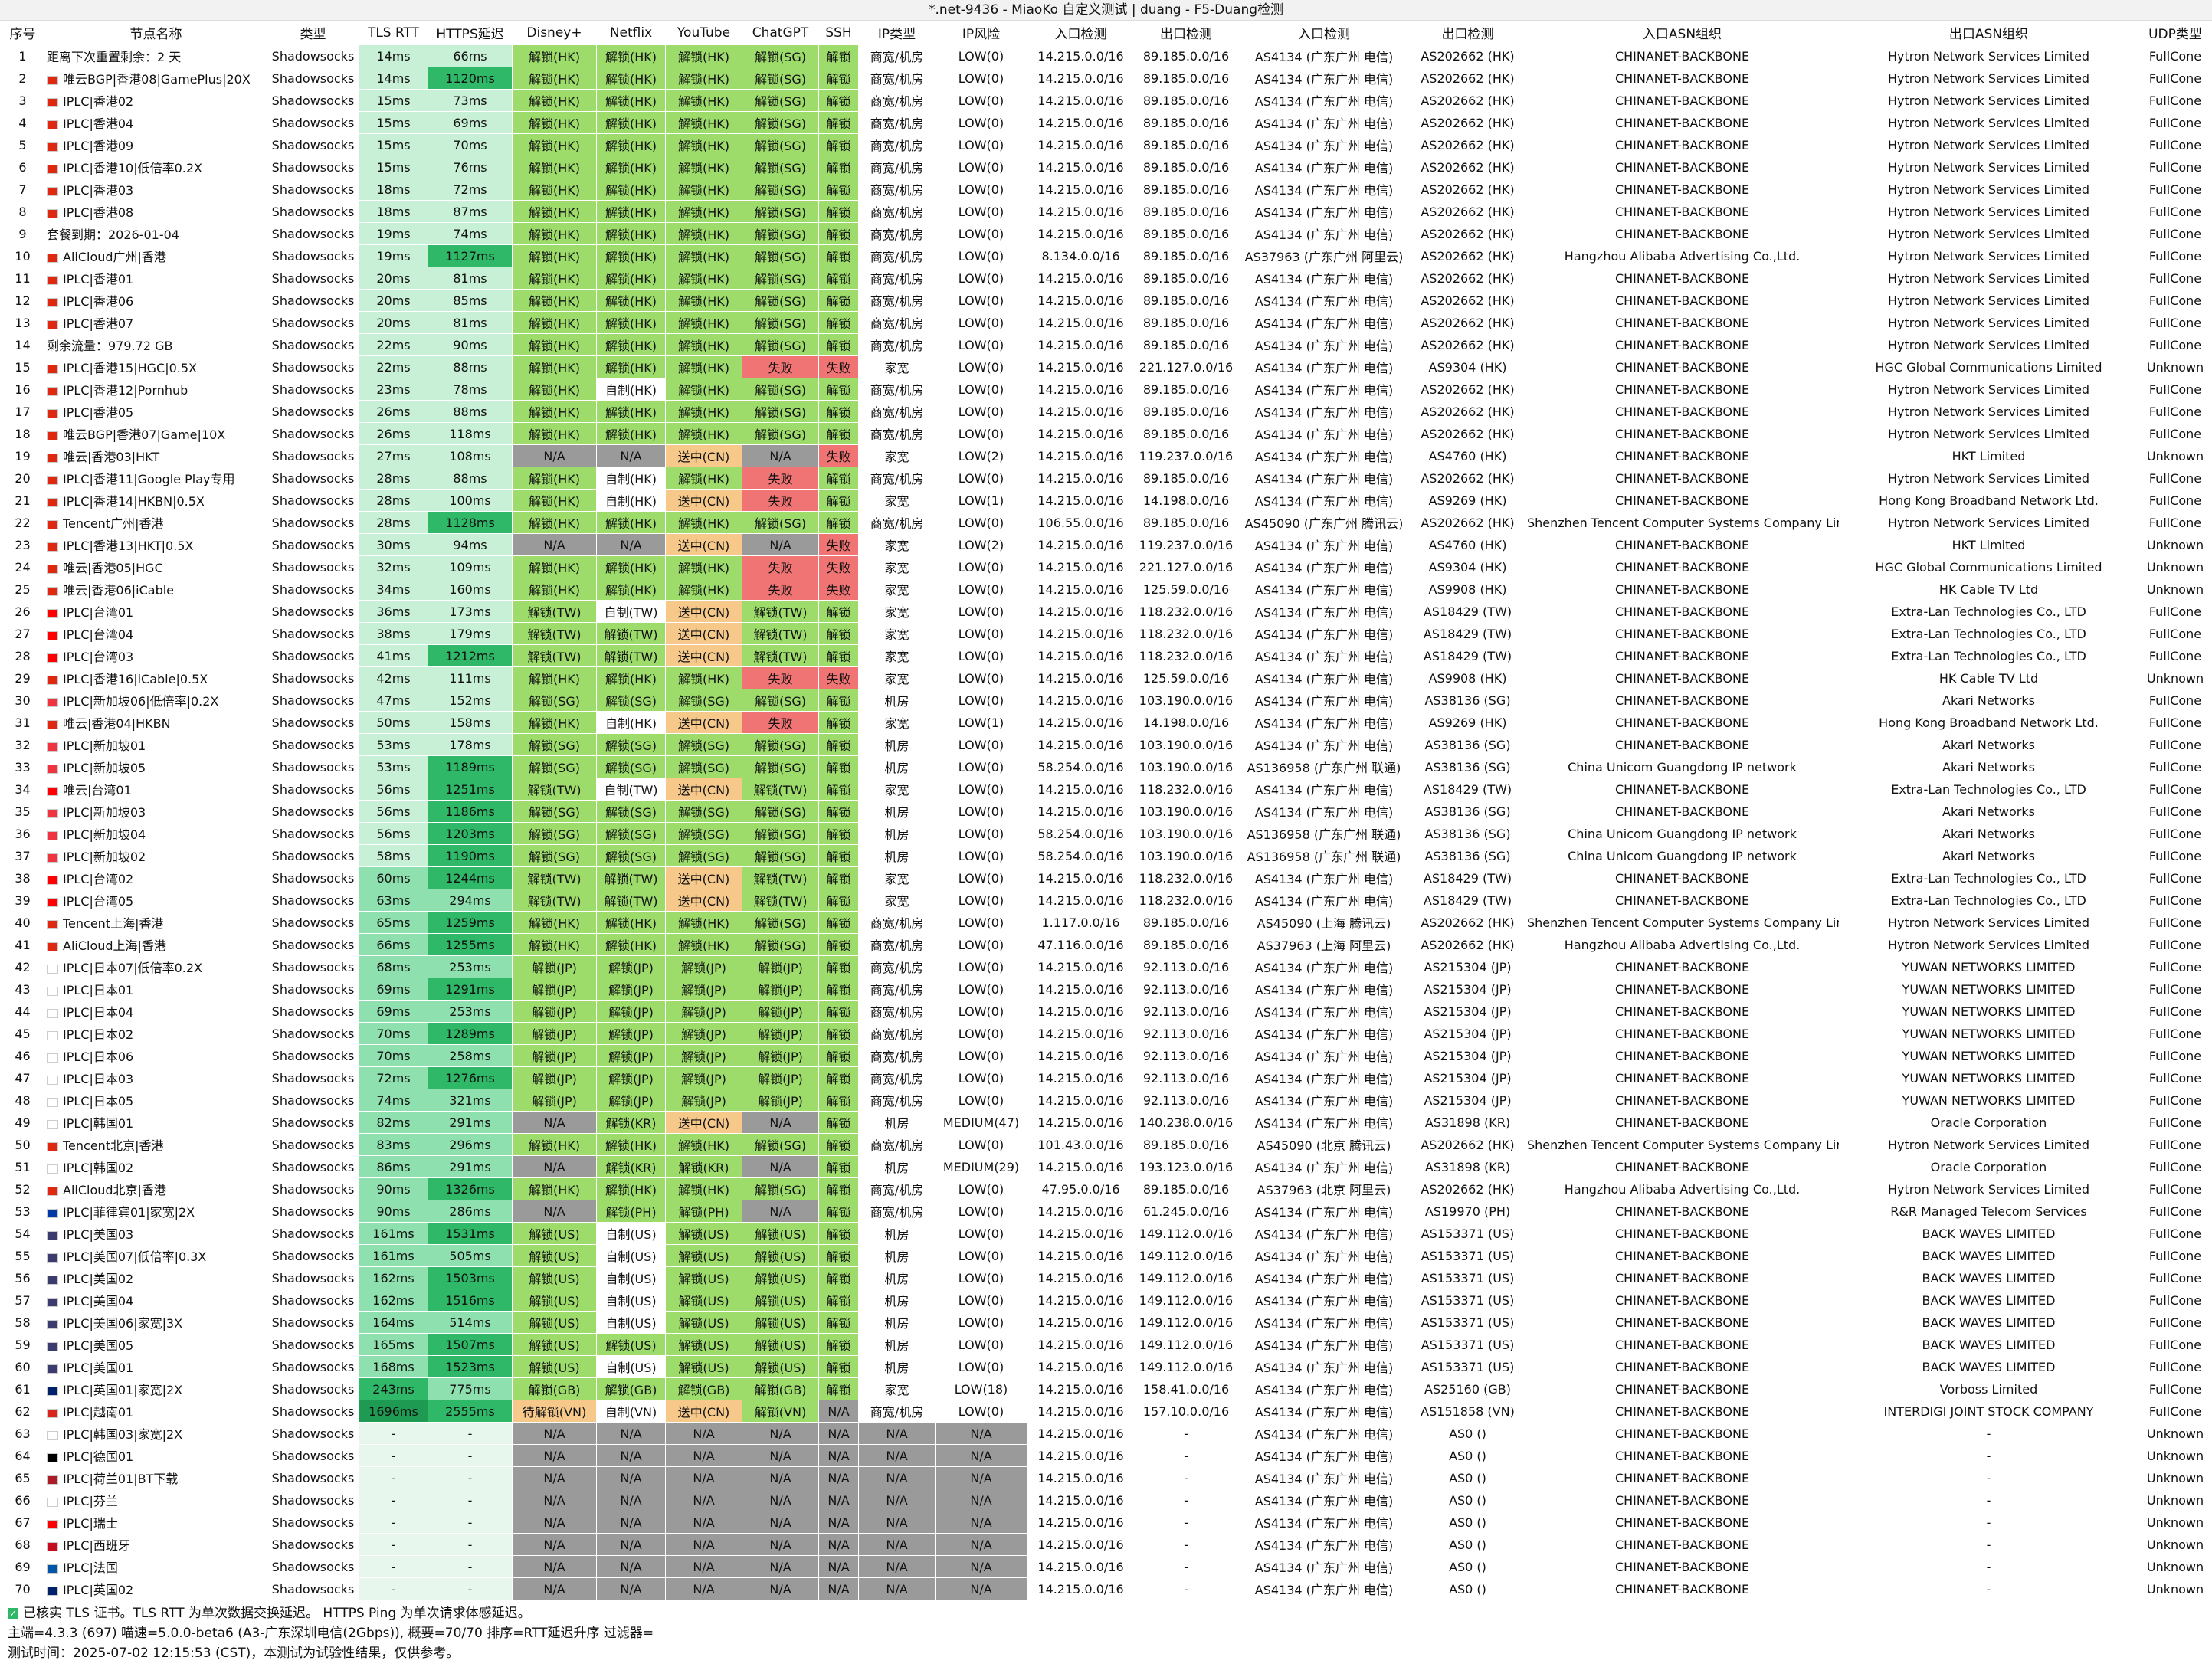  I want to click on column-header: IP类型, so click(897, 33).